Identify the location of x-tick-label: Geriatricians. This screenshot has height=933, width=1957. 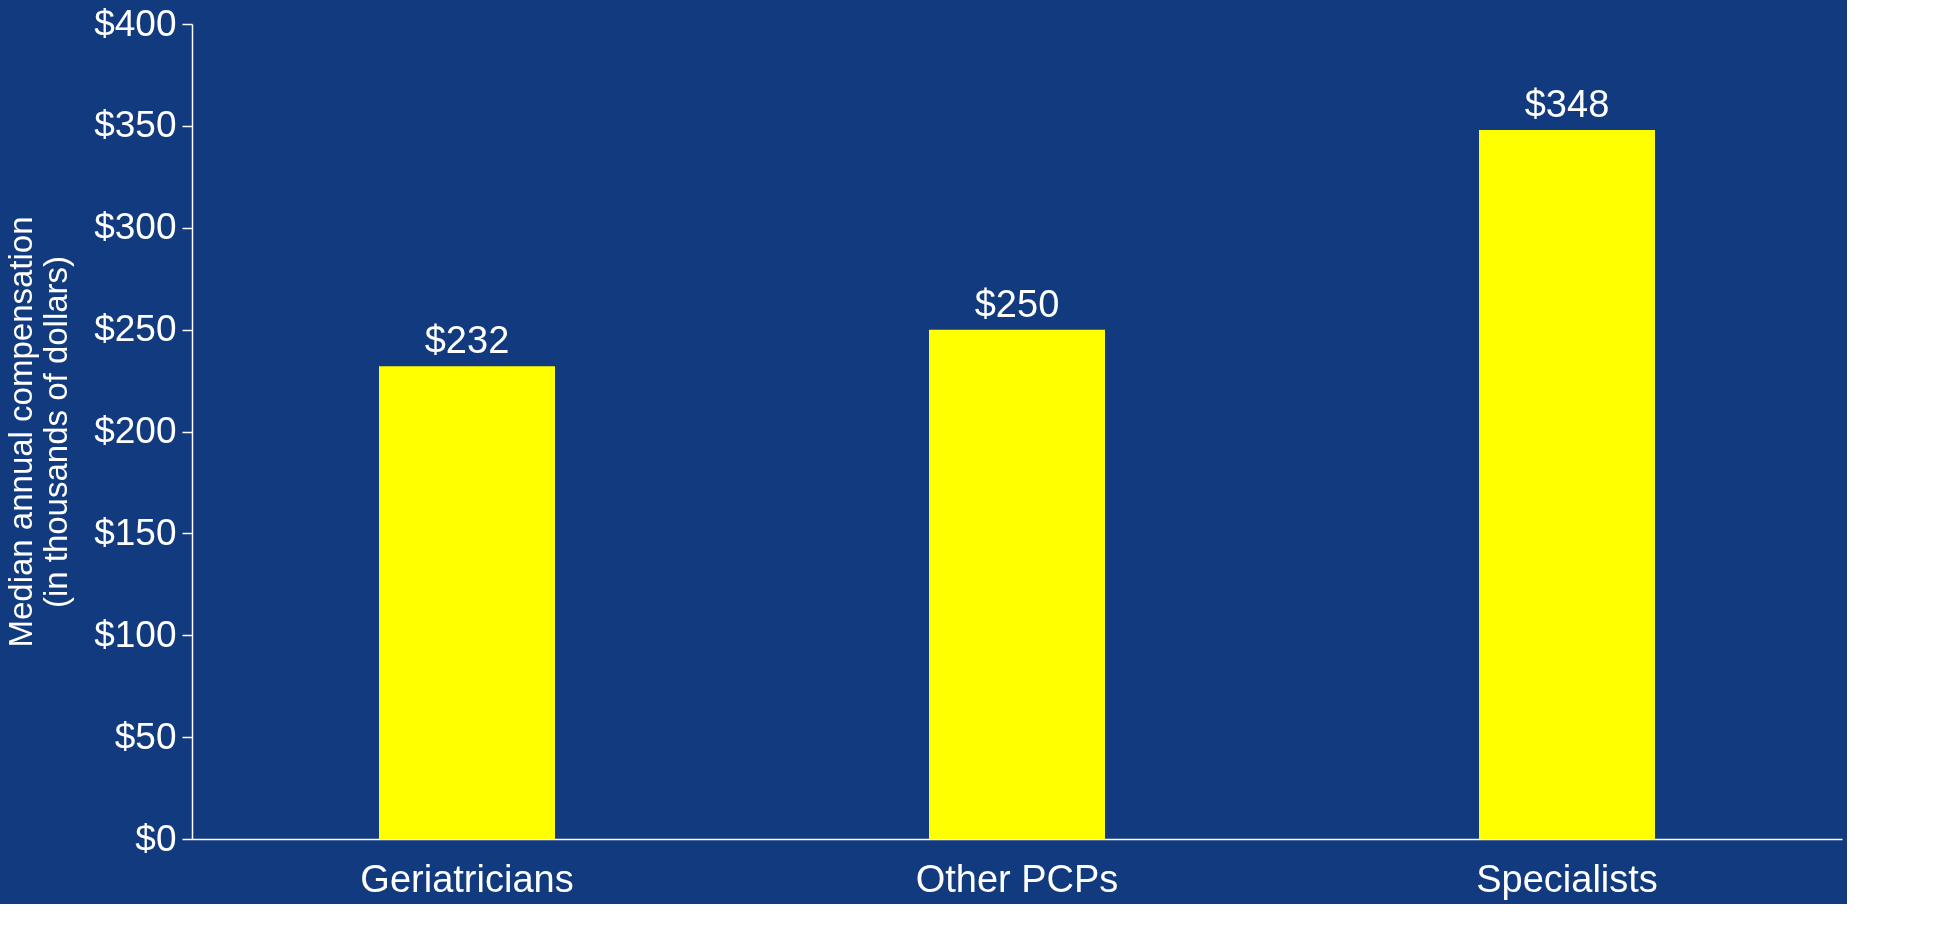
(467, 878).